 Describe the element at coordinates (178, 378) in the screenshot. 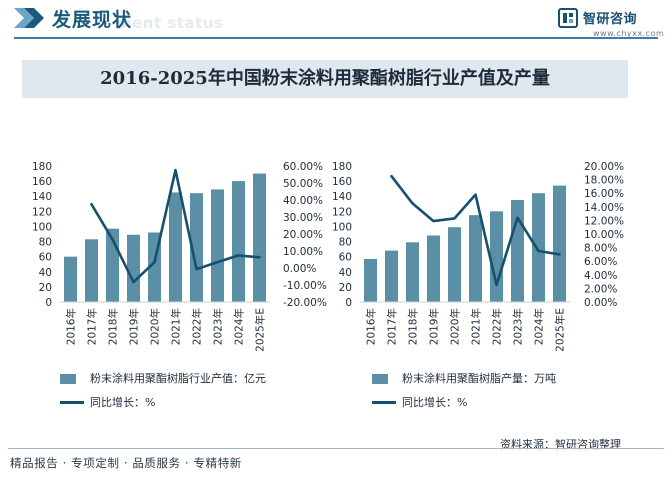

I see `legend-label: 粉末涂料用聚酯树脂行业产值：亿元` at that location.